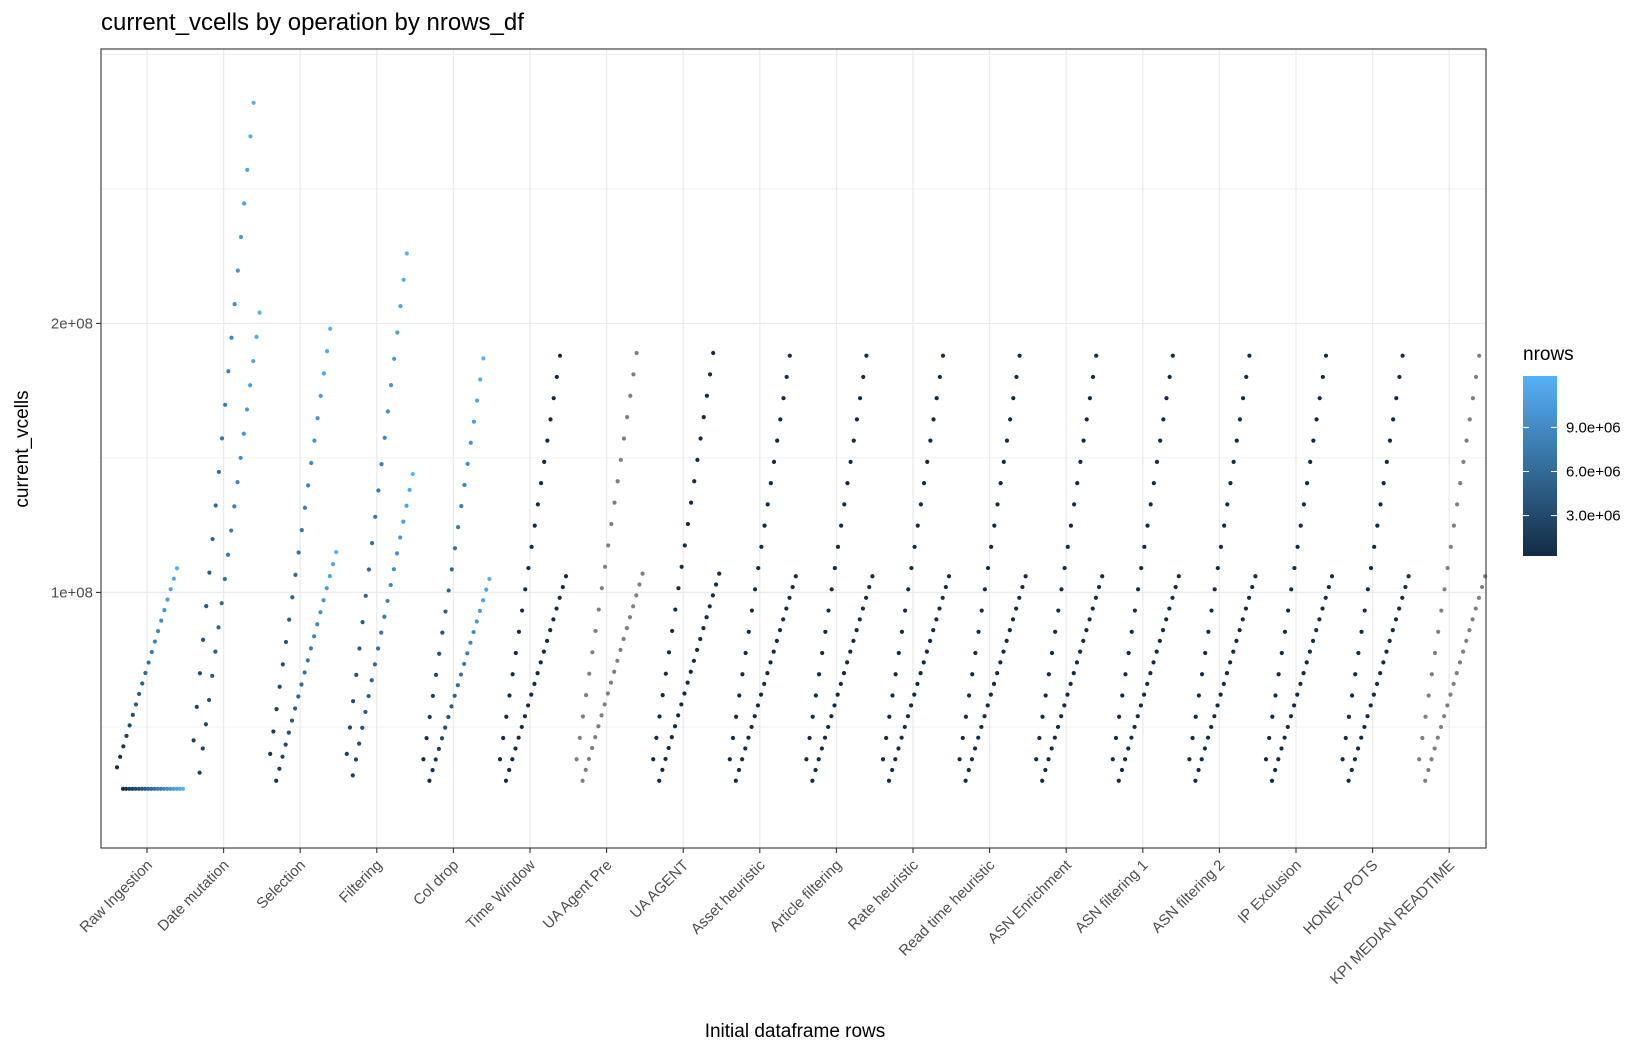  What do you see at coordinates (806, 896) in the screenshot?
I see `x-tick-label: Article filtering` at bounding box center [806, 896].